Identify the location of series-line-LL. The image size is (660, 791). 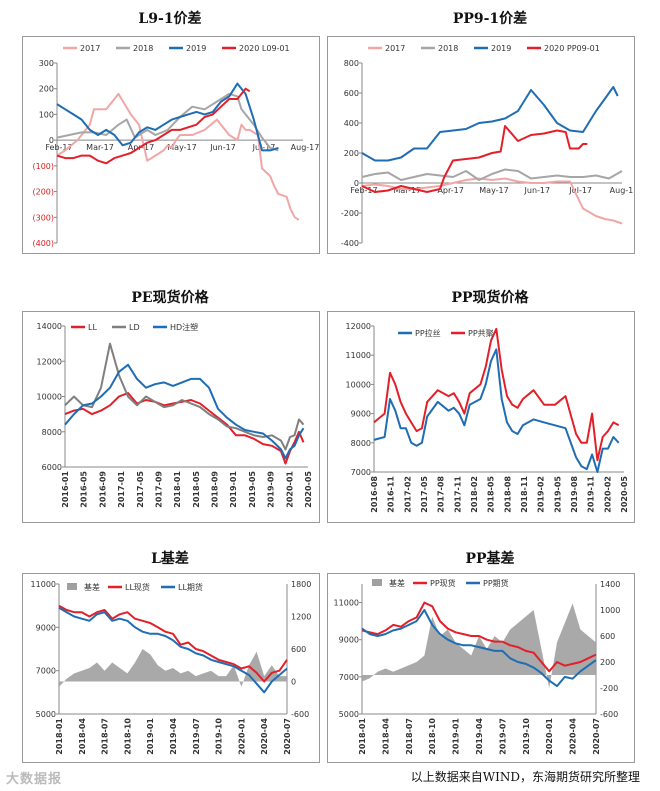
(184, 428).